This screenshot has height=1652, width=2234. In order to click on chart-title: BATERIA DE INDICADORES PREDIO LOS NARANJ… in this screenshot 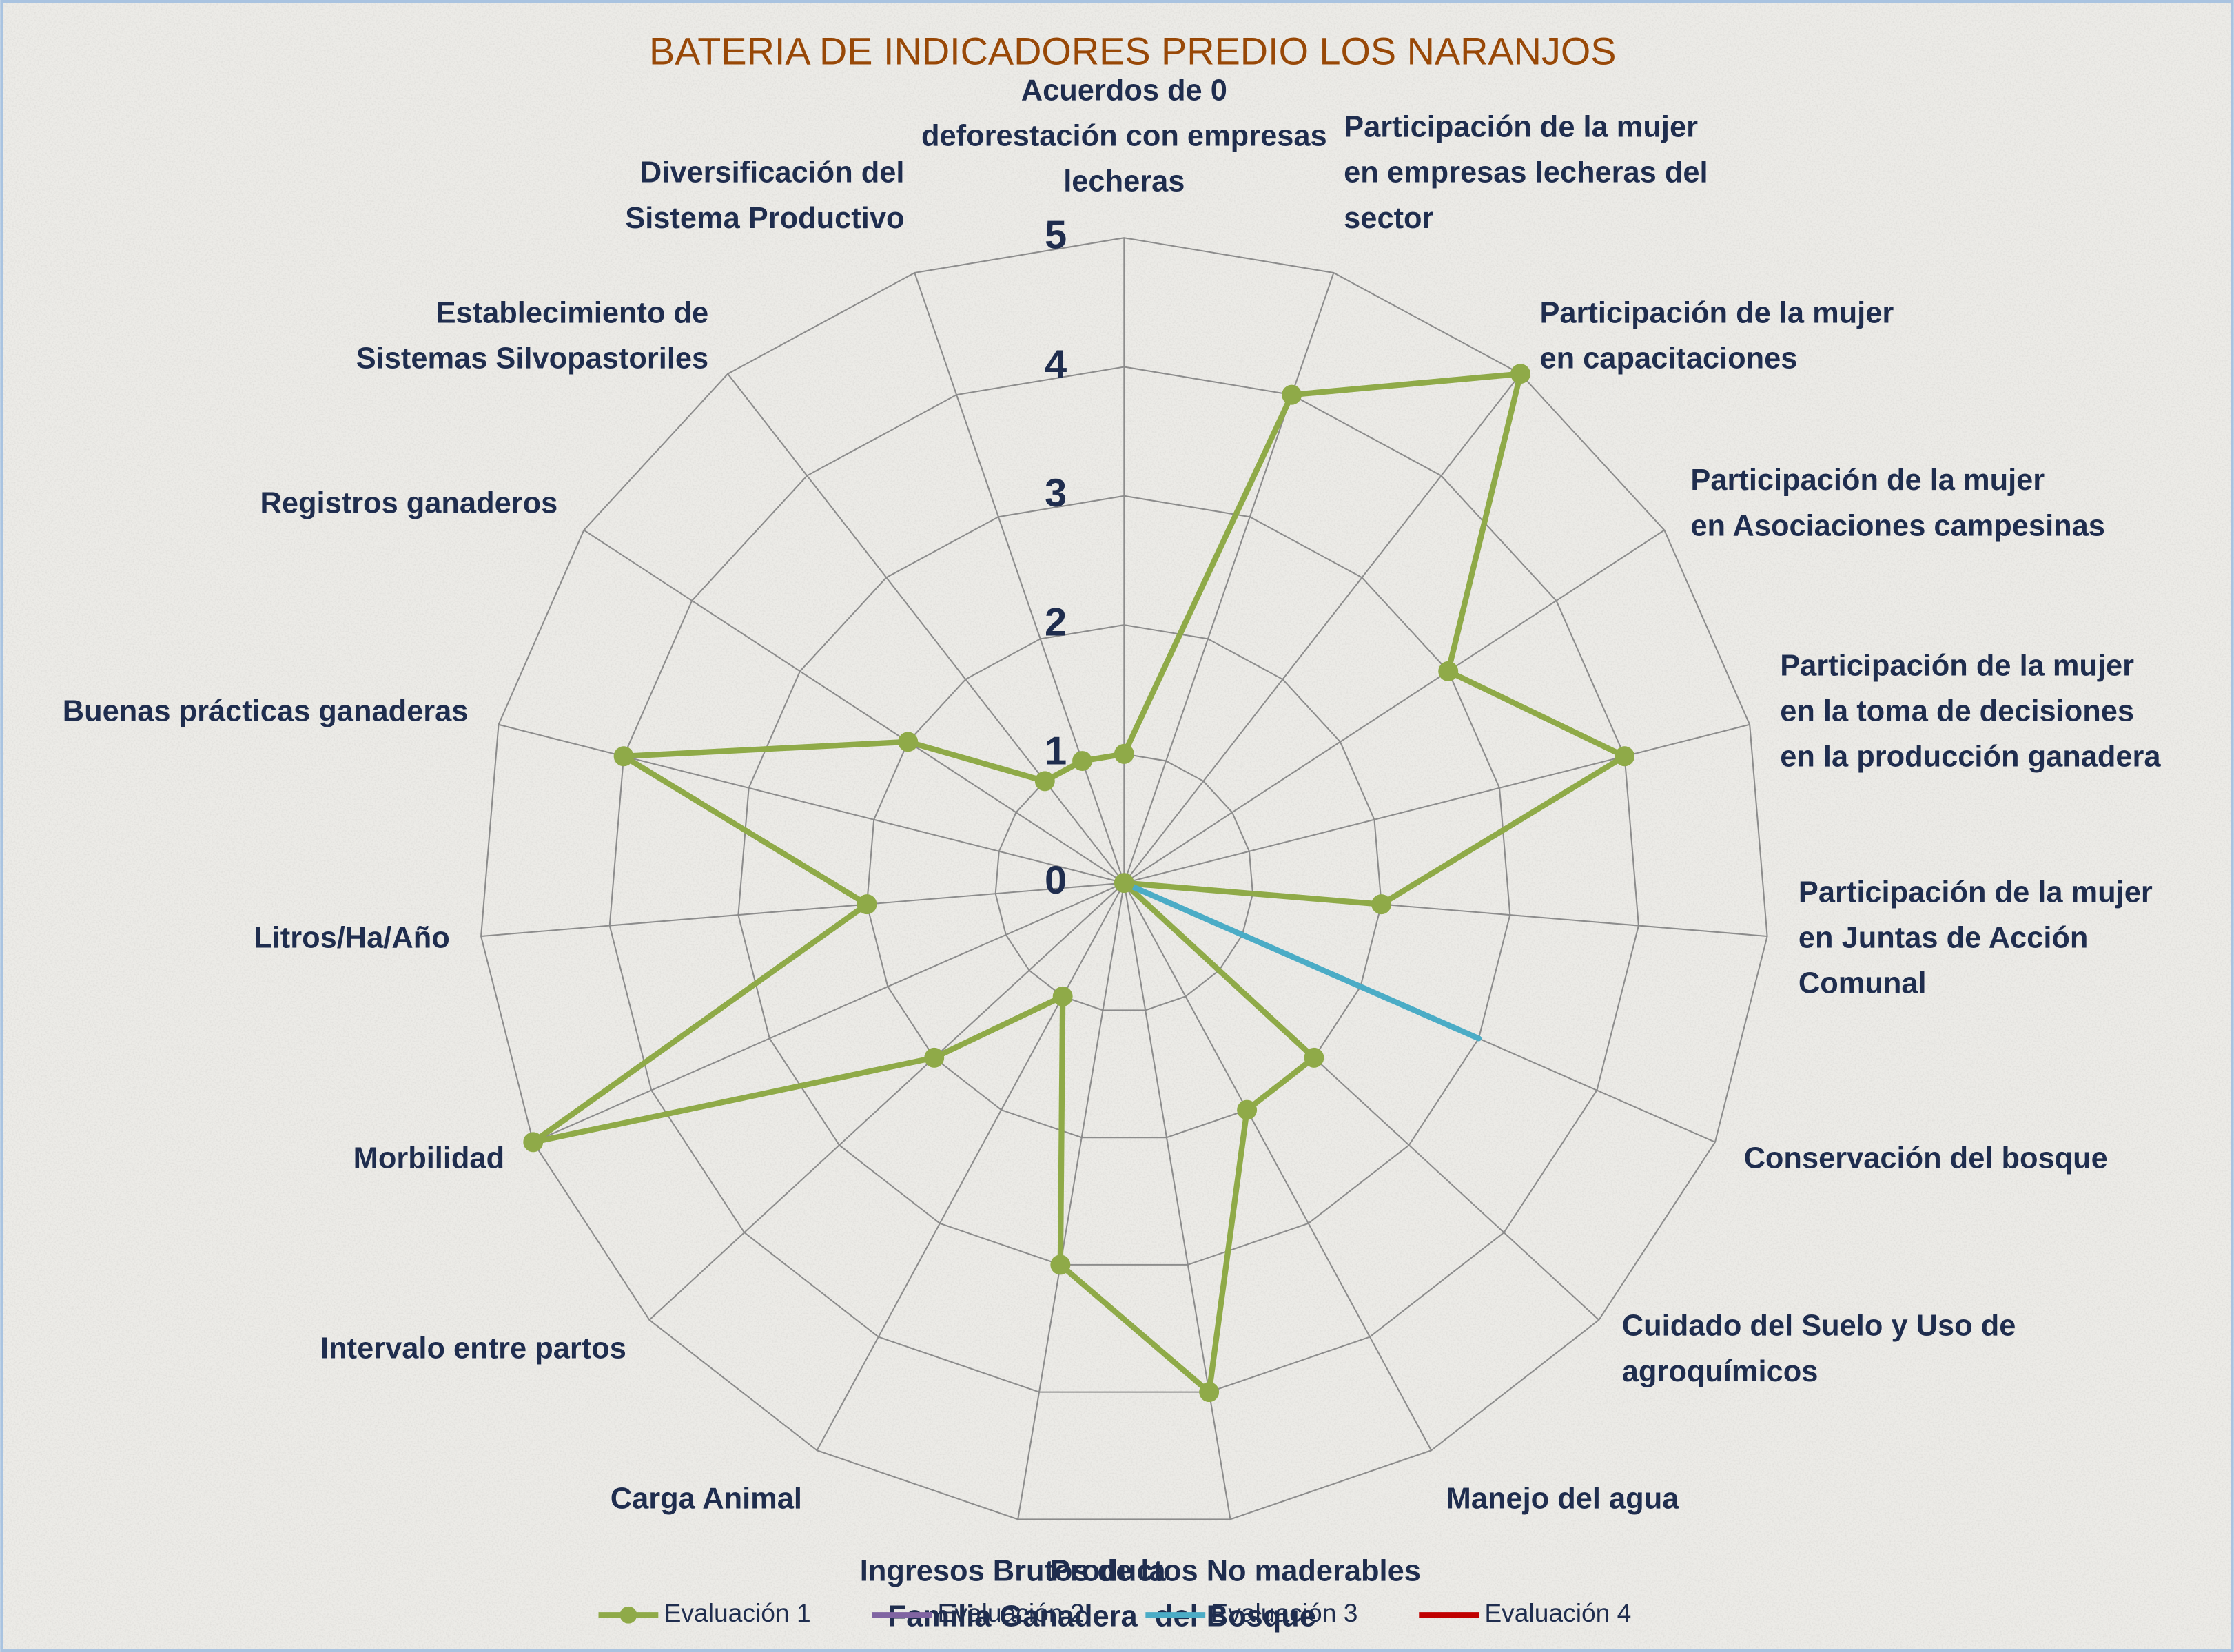, I will do `click(1132, 50)`.